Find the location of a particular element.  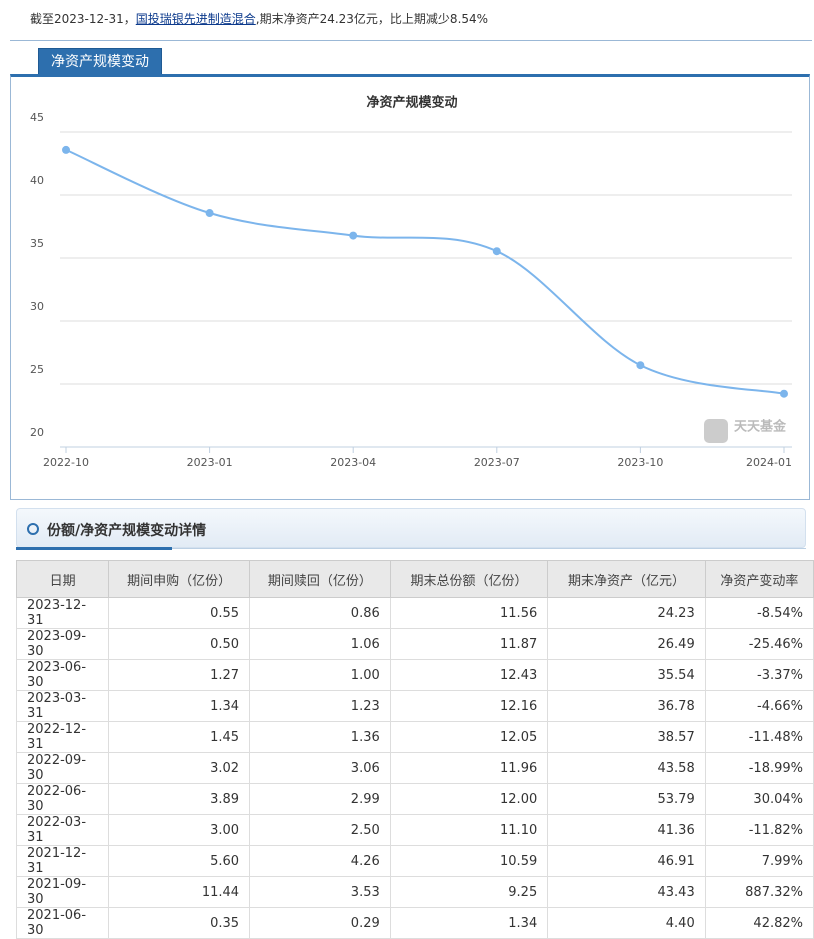

table-cell: 2.99 is located at coordinates (320, 799).